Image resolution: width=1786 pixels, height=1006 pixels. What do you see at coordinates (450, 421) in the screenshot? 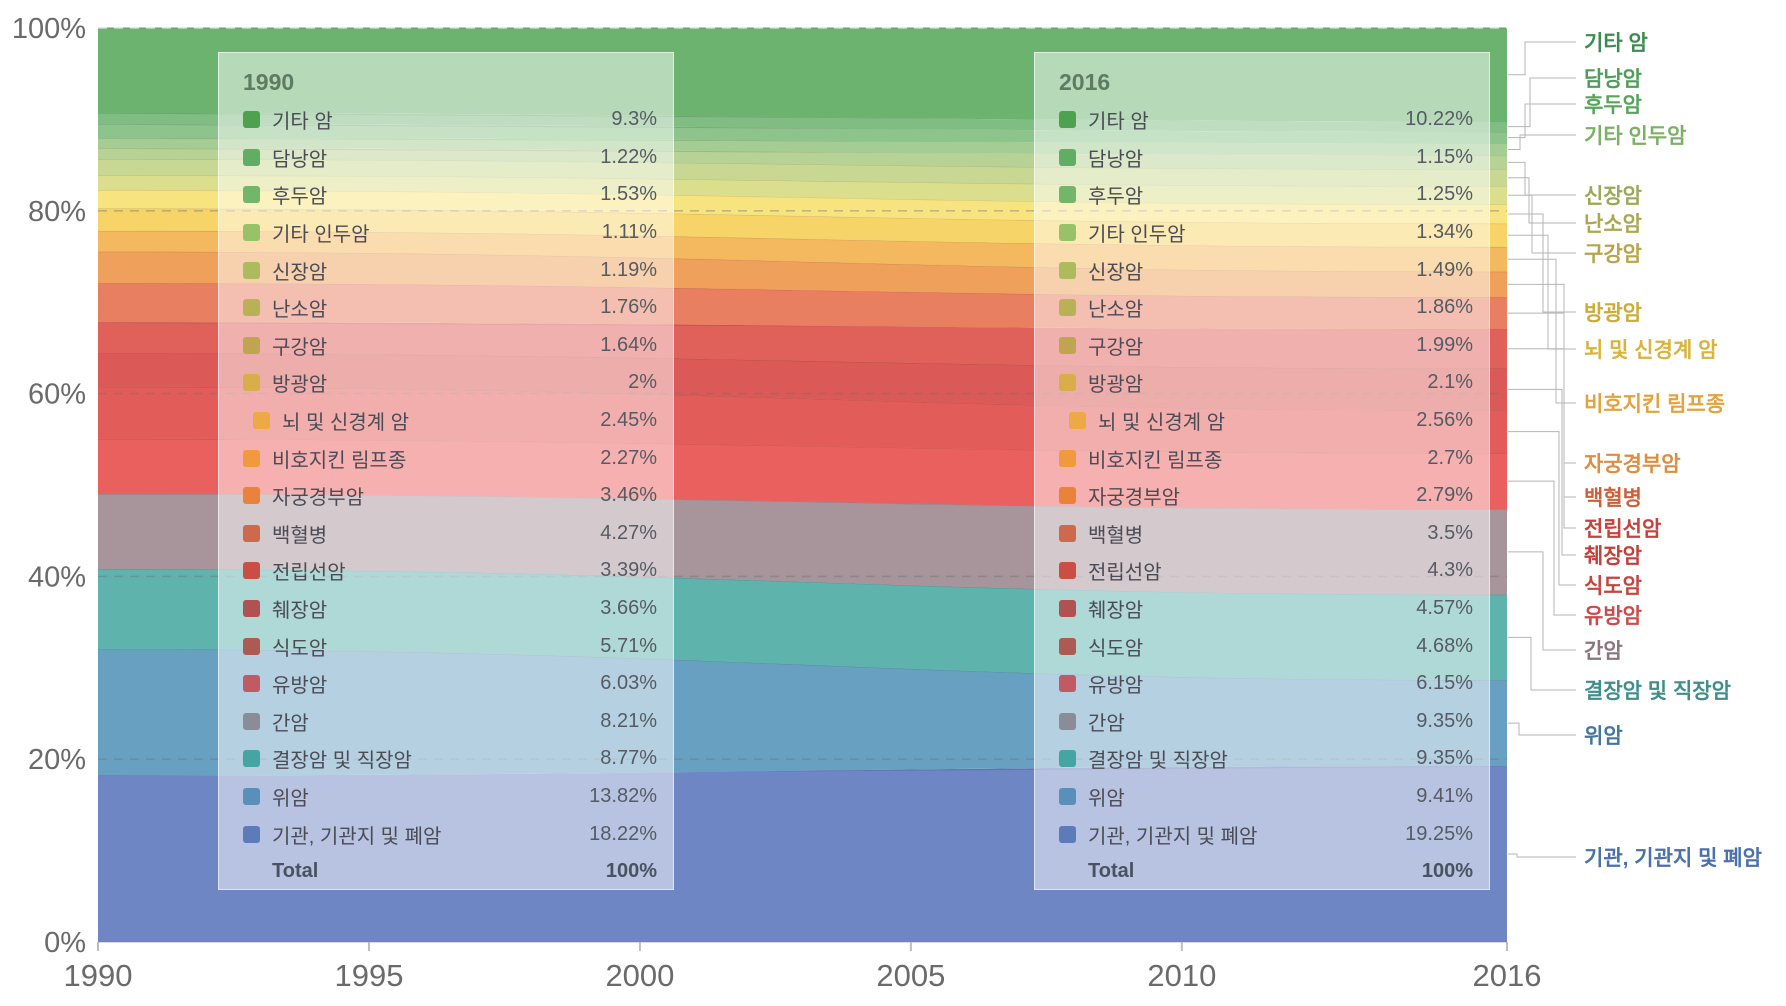
I see `legend-row-brain-cns: 뇌 및 신경계 암 2.45%` at bounding box center [450, 421].